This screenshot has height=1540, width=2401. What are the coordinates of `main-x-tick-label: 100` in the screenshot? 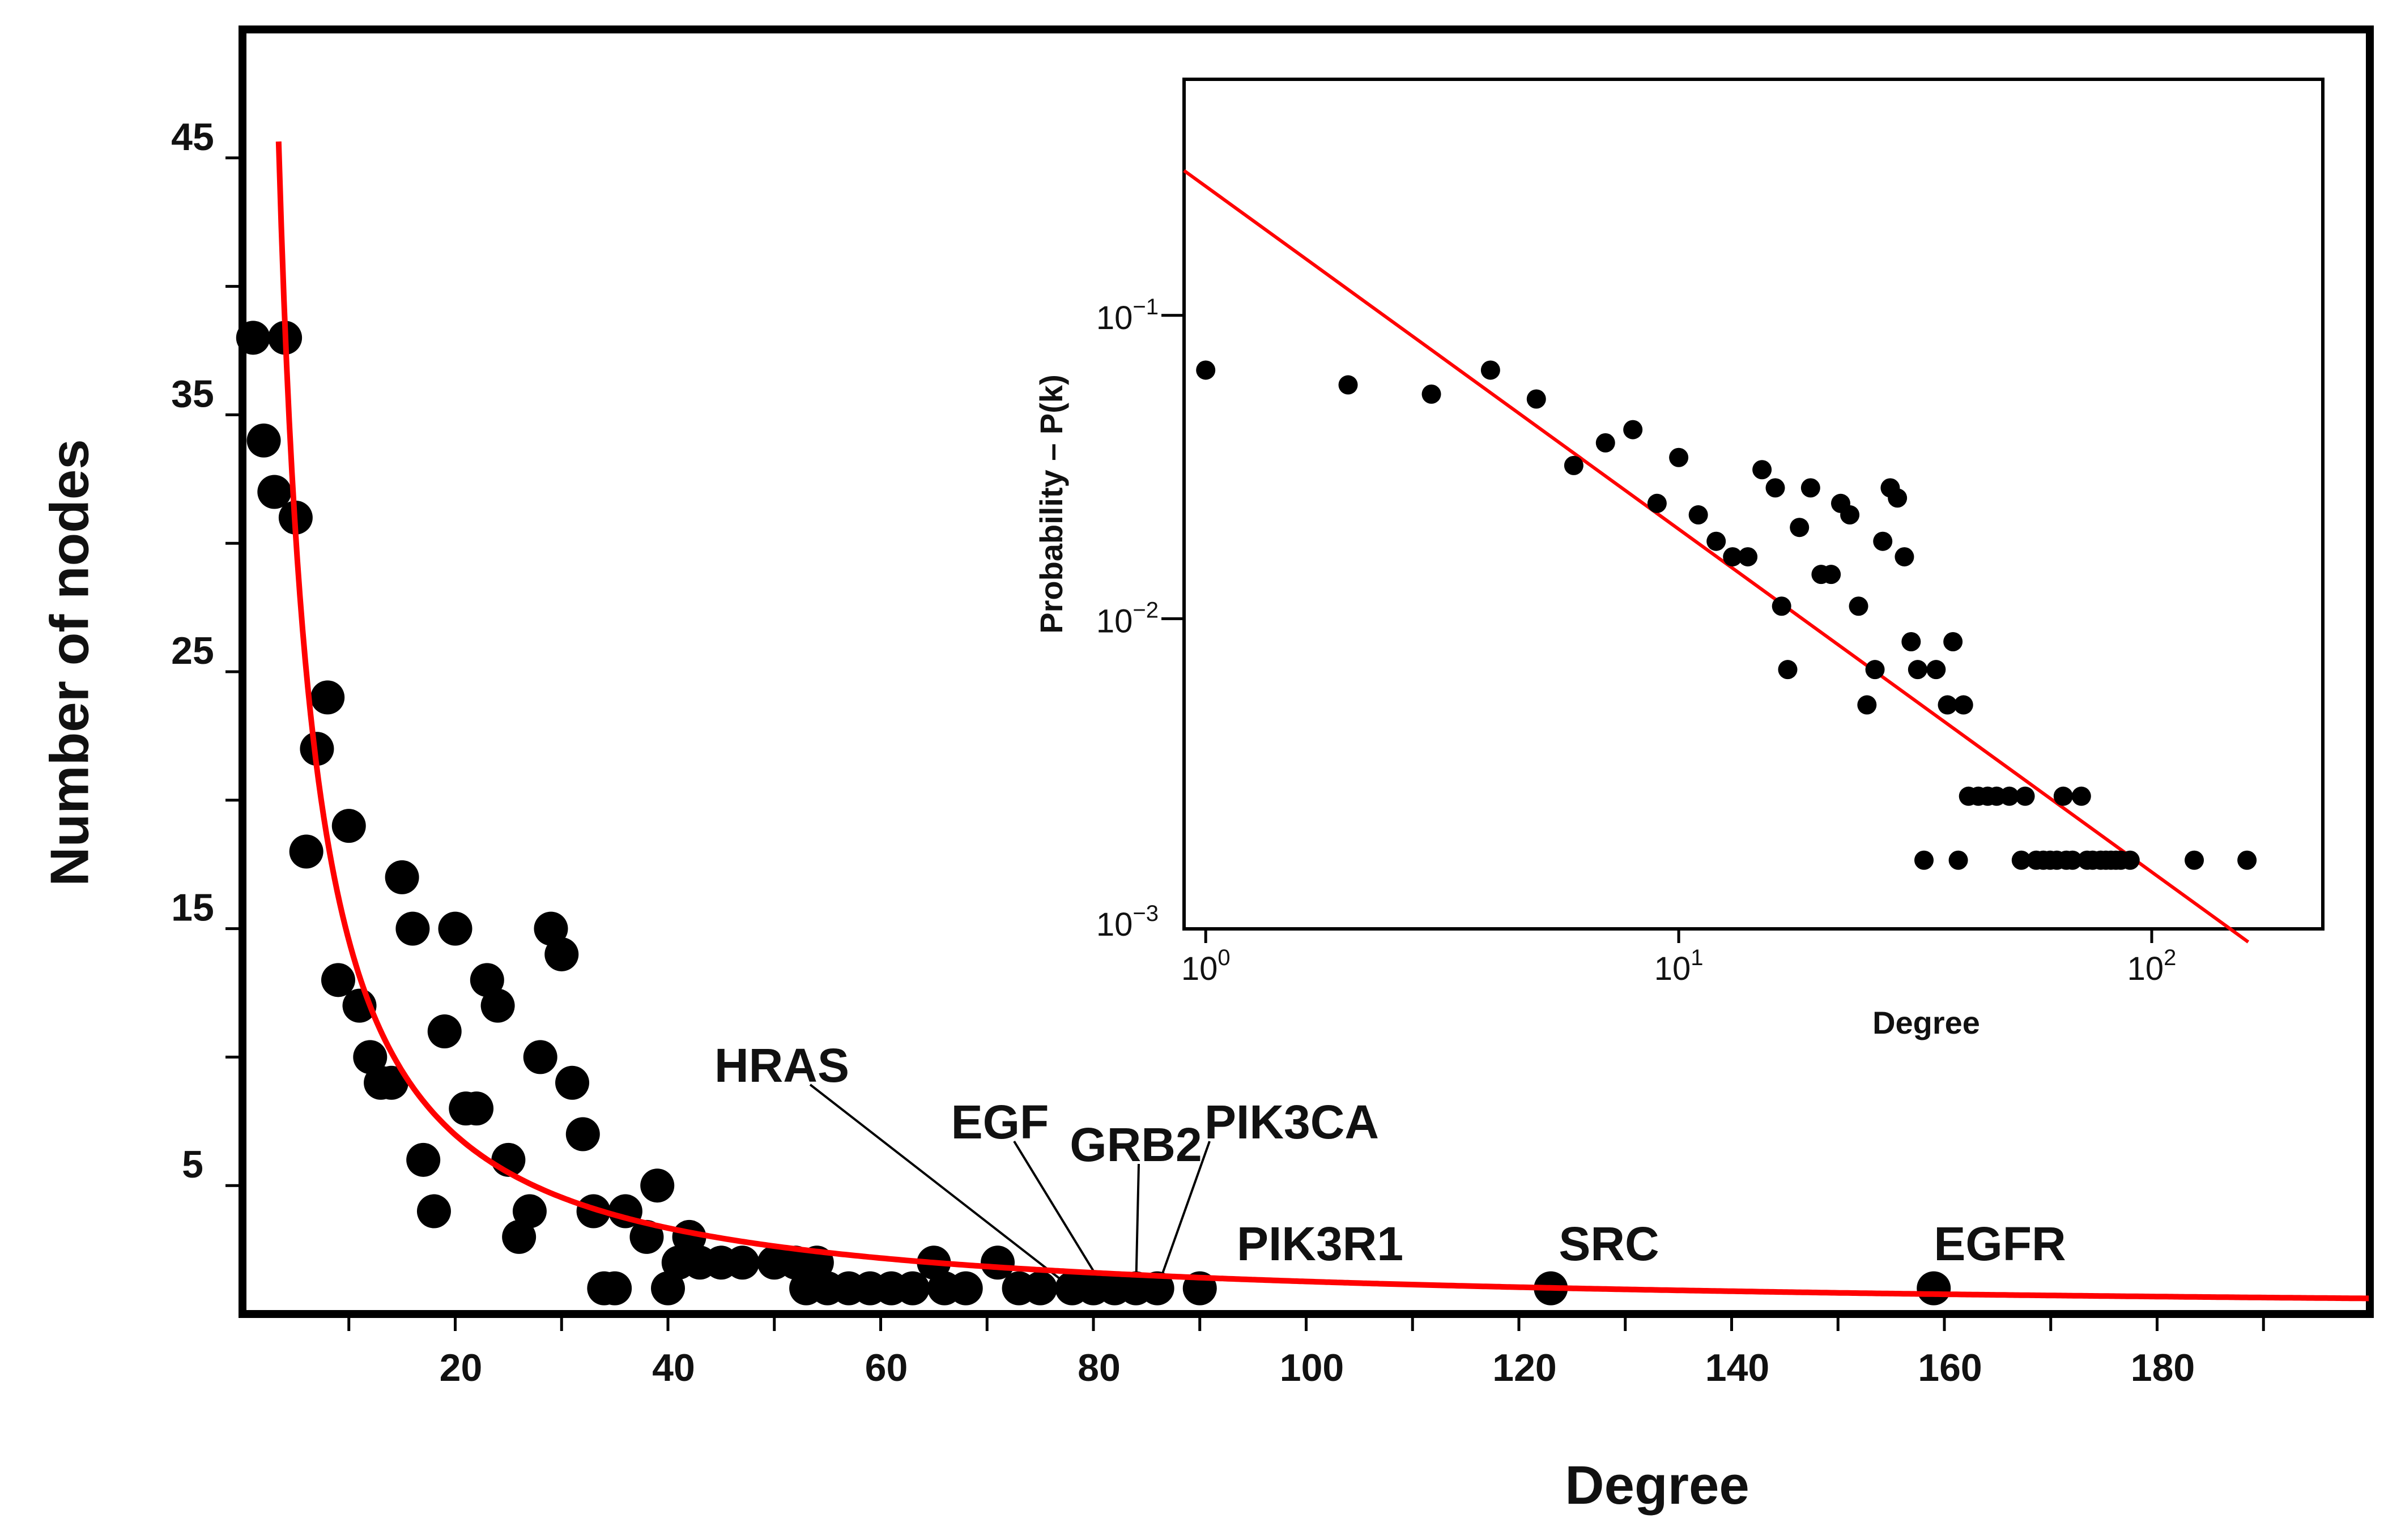 It's located at (1312, 1367).